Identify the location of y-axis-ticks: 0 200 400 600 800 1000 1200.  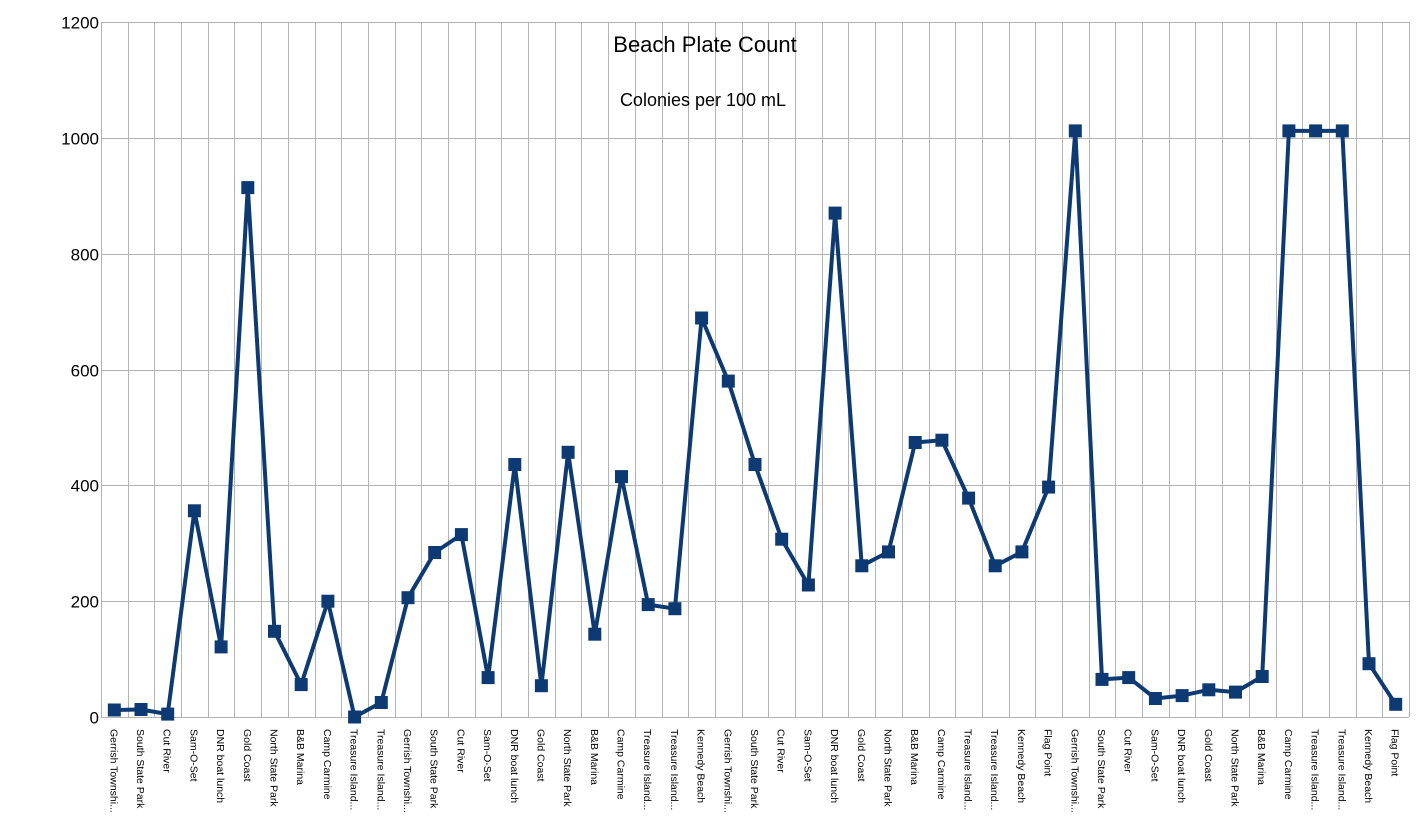
(80, 371).